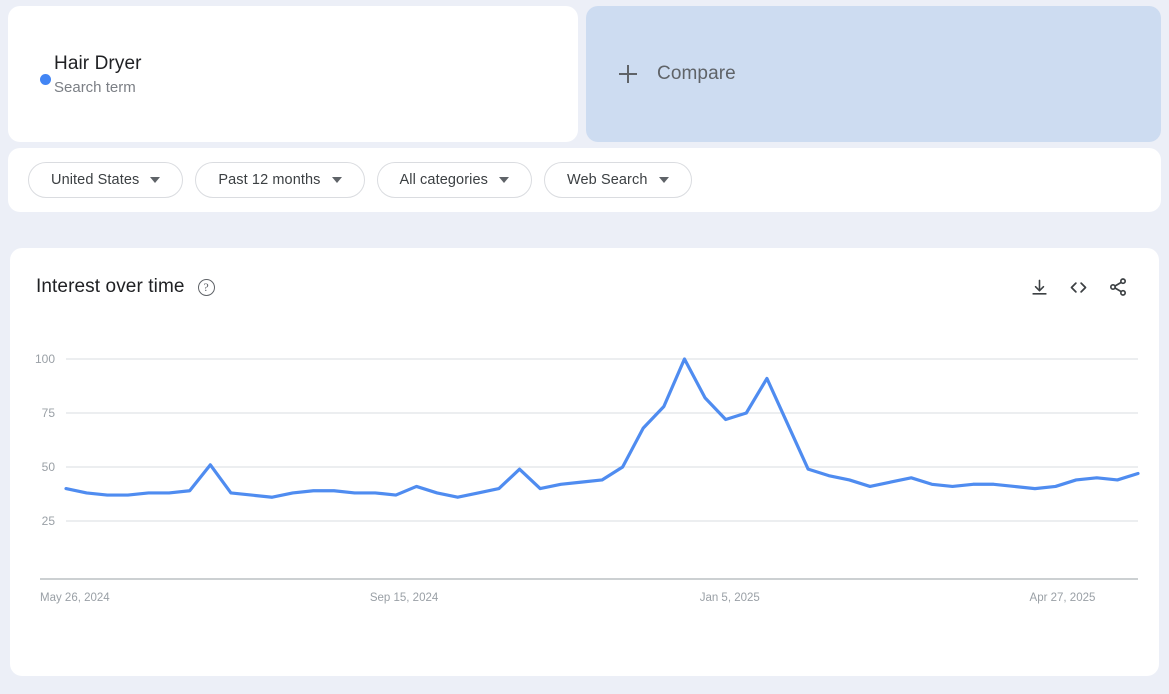  Describe the element at coordinates (110, 286) in the screenshot. I see `chart-title: Interest over time` at that location.